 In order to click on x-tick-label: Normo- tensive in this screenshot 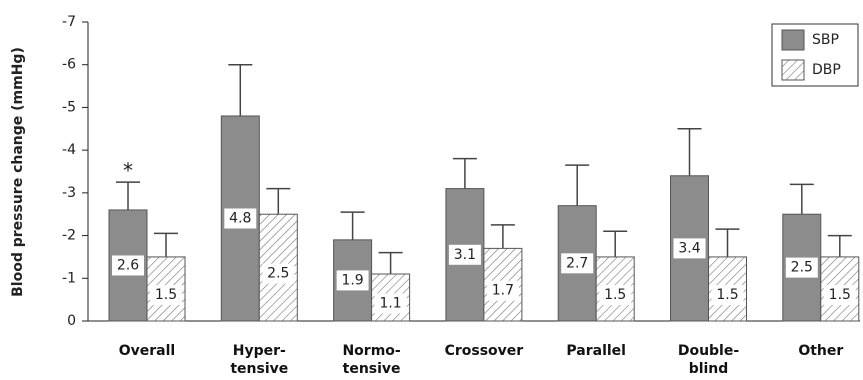, I will do `click(371, 360)`.